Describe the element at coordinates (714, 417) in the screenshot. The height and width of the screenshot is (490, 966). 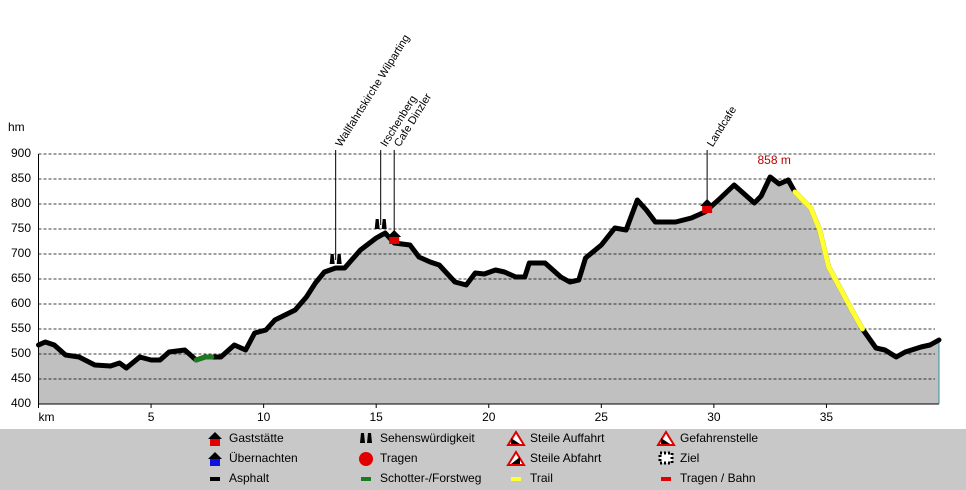
I see `x-tick-label: 30` at that location.